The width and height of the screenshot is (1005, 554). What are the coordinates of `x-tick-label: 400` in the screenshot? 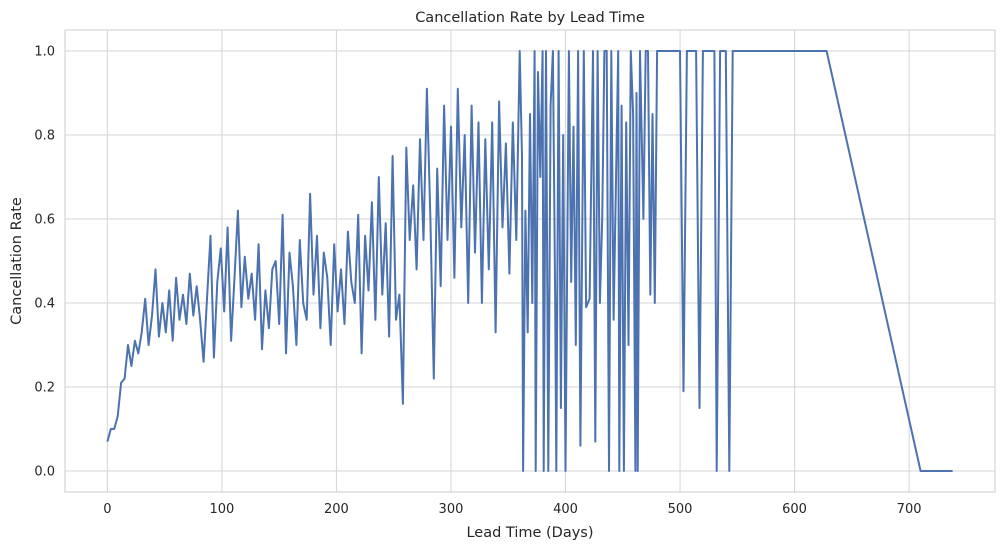 It's located at (565, 509).